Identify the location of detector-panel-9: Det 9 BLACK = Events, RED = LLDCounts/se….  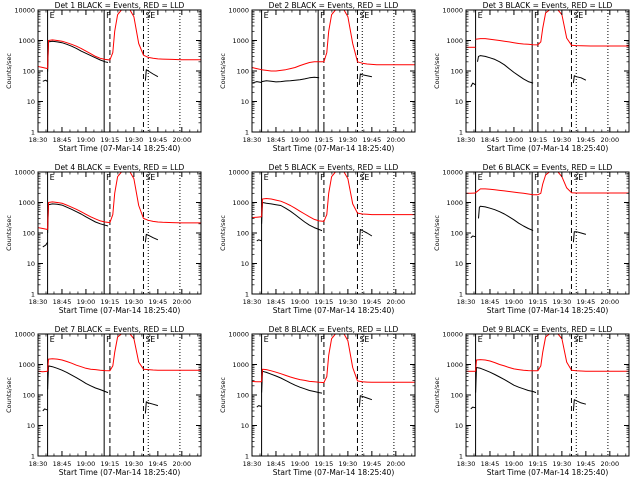
(531, 401).